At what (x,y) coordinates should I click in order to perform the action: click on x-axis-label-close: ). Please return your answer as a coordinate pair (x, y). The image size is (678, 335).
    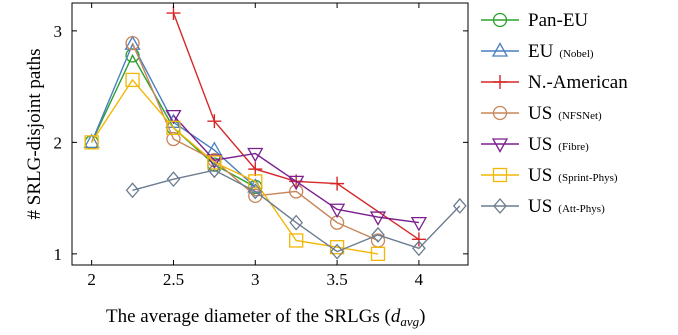
    Looking at the image, I should click on (422, 316).